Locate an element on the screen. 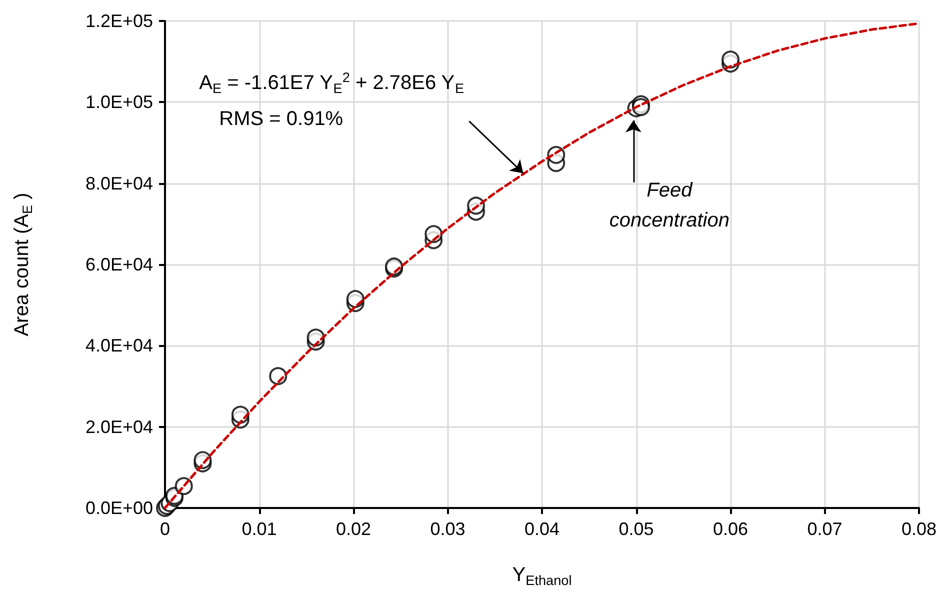 The image size is (946, 604). y-tick-label: 1.0E+05 is located at coordinates (119, 102).